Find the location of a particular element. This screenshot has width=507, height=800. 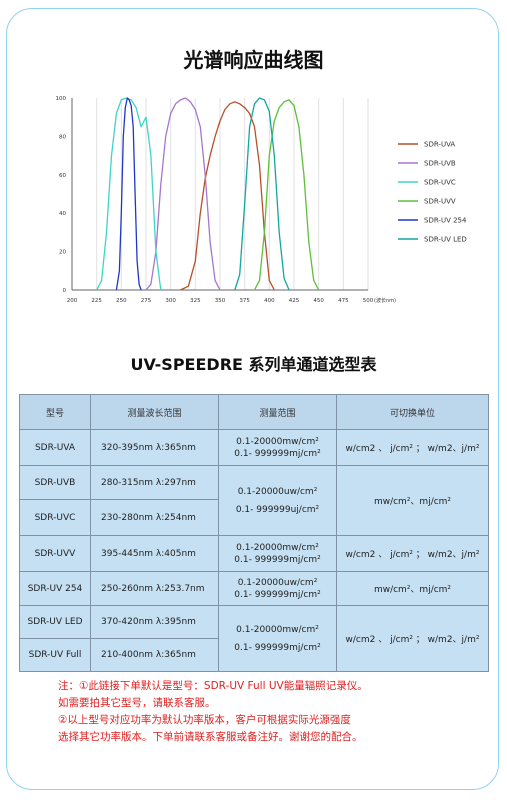

y-tick-label: 20 is located at coordinates (62, 253).